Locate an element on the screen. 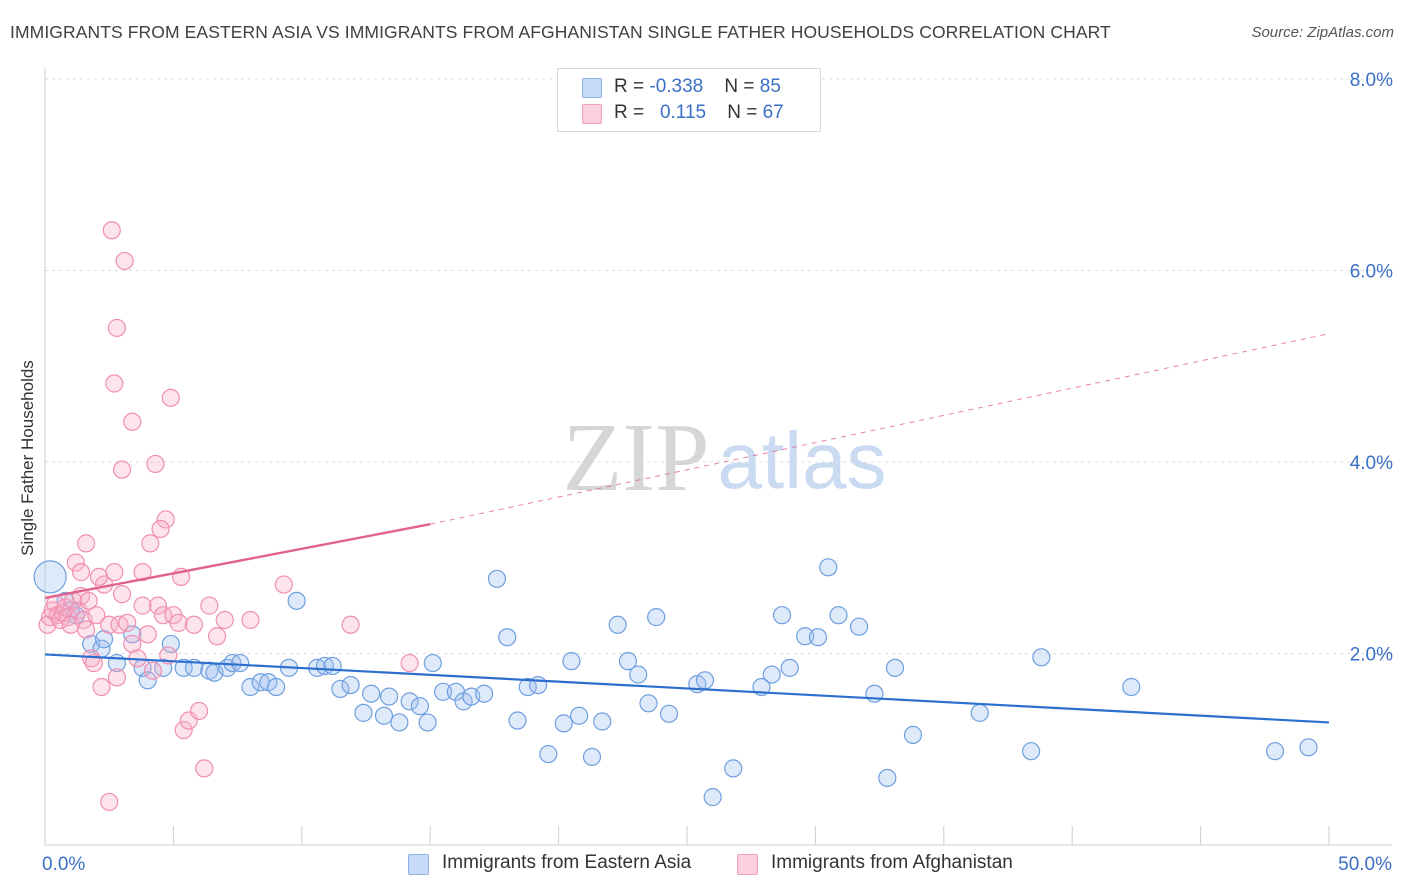 The height and width of the screenshot is (892, 1406). y-tick-label: 8.0% is located at coordinates (1371, 80).